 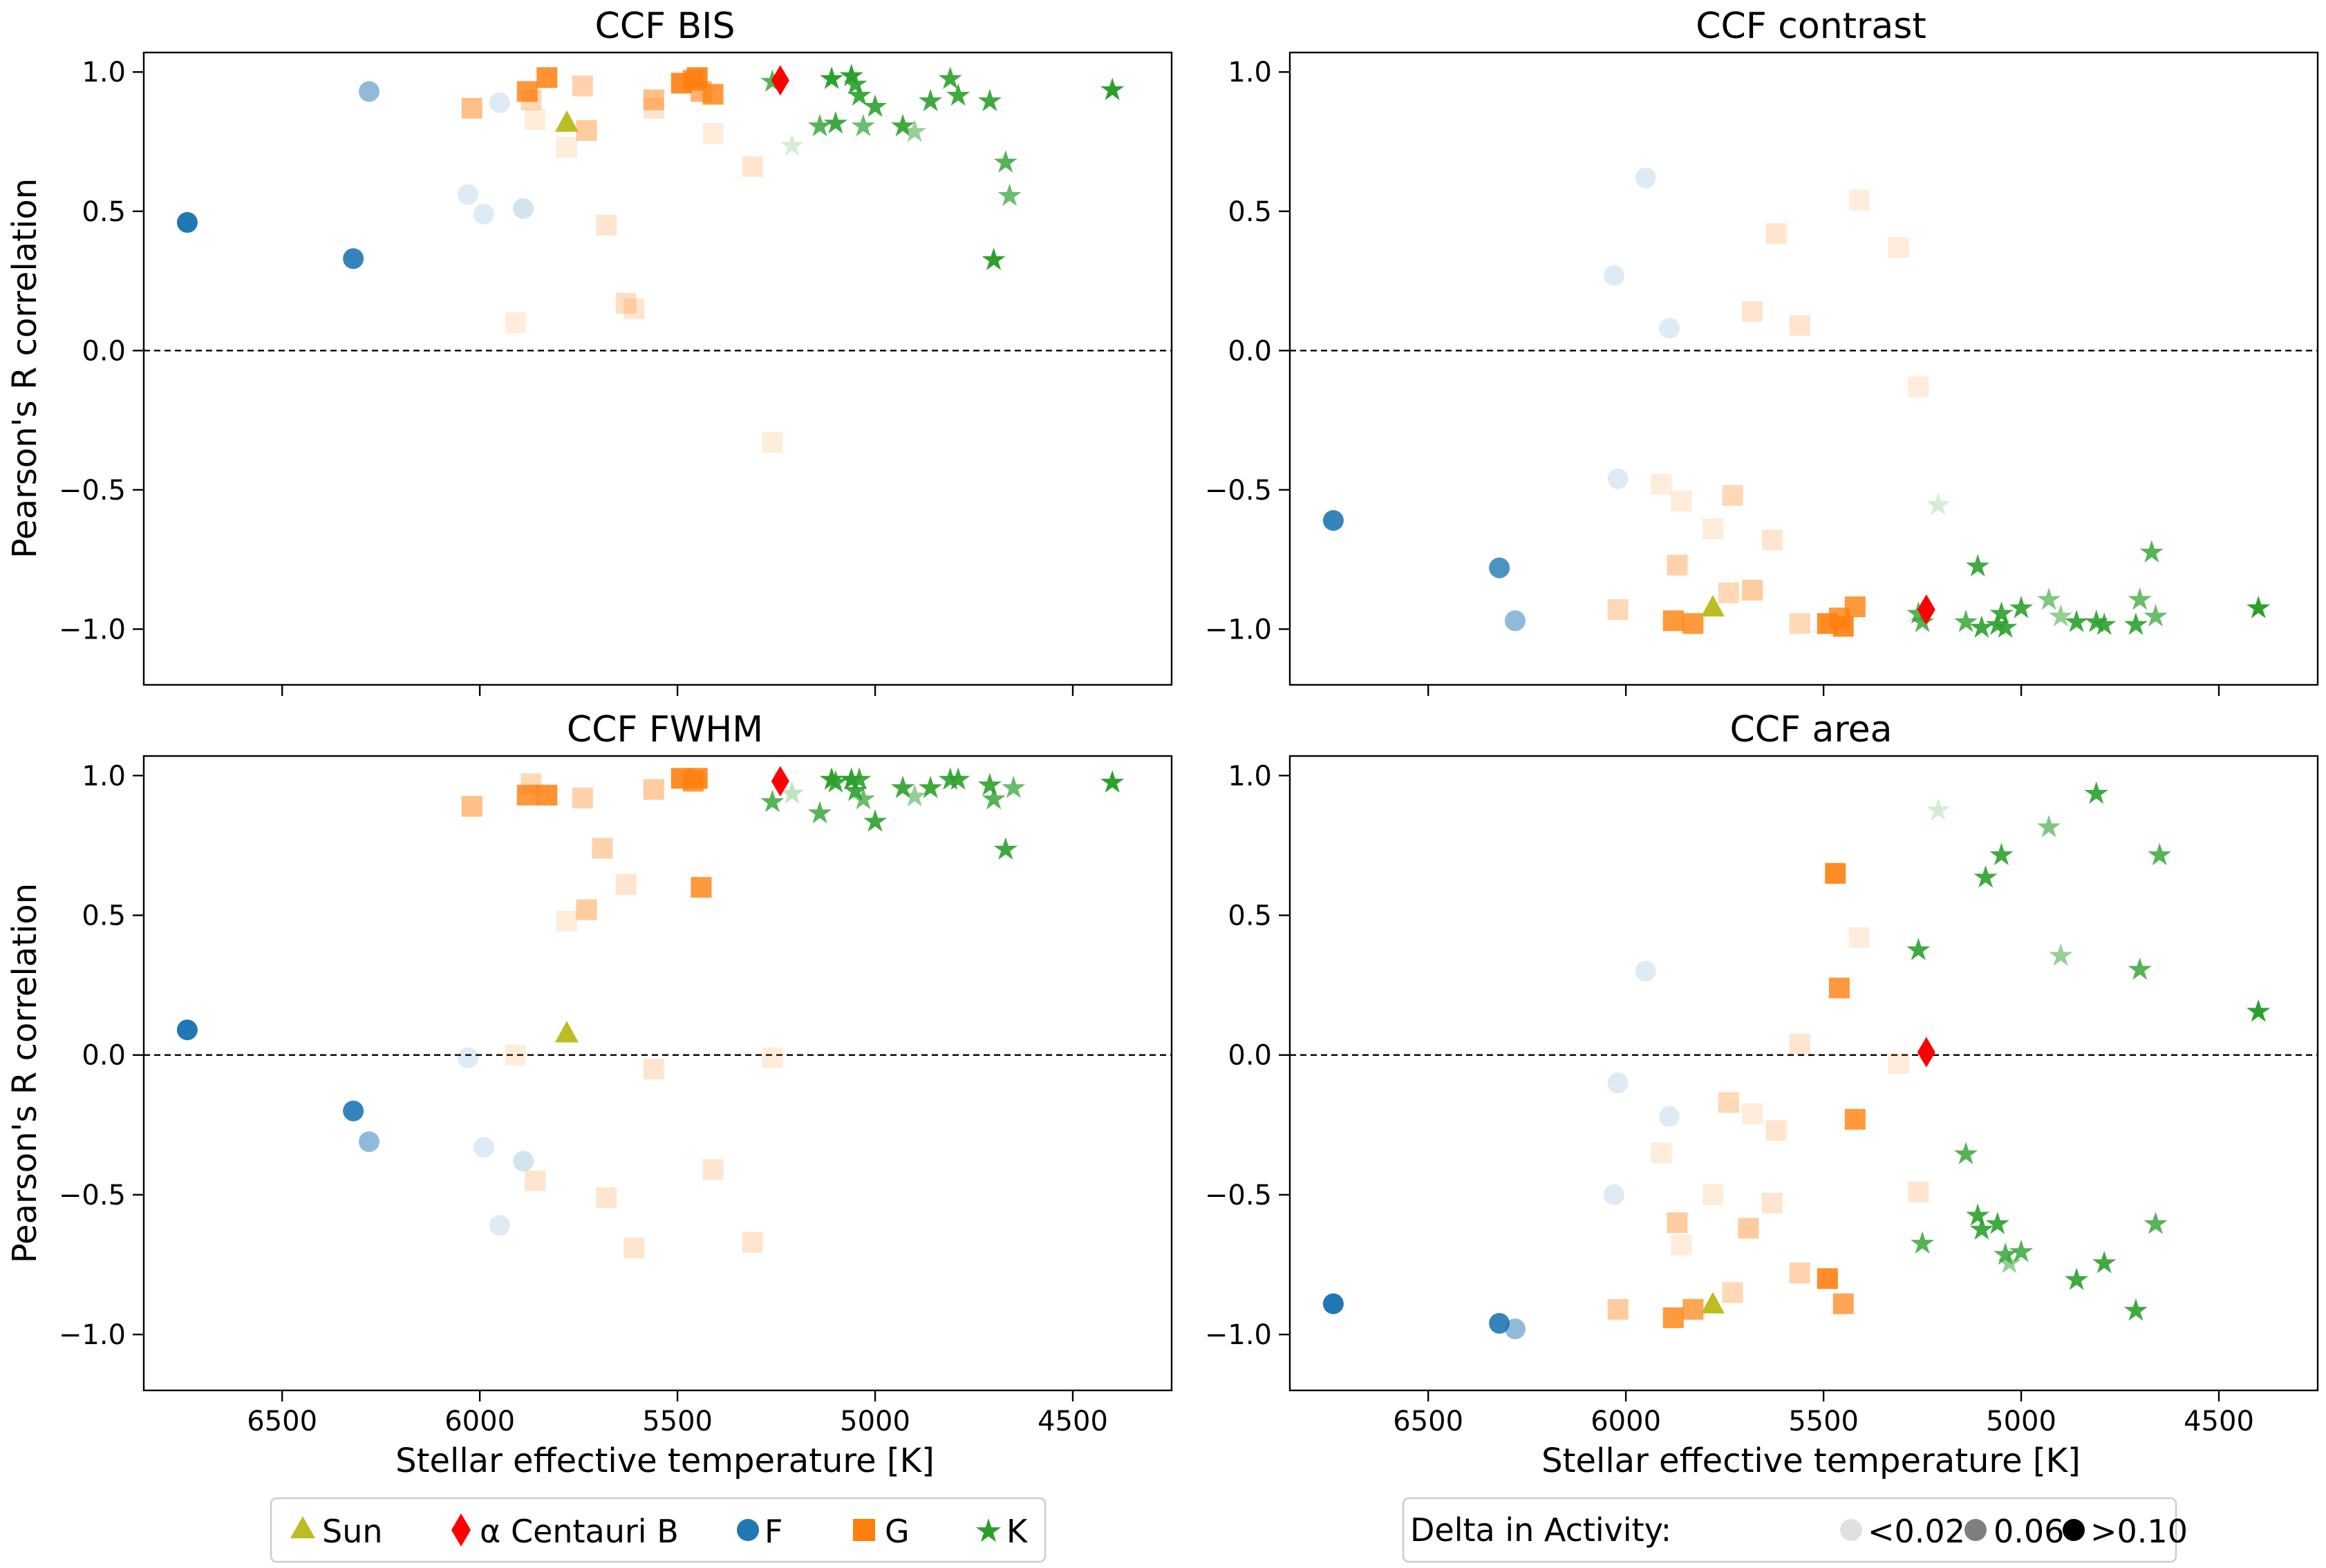 I want to click on y-tick: 0.5, so click(x=113, y=916).